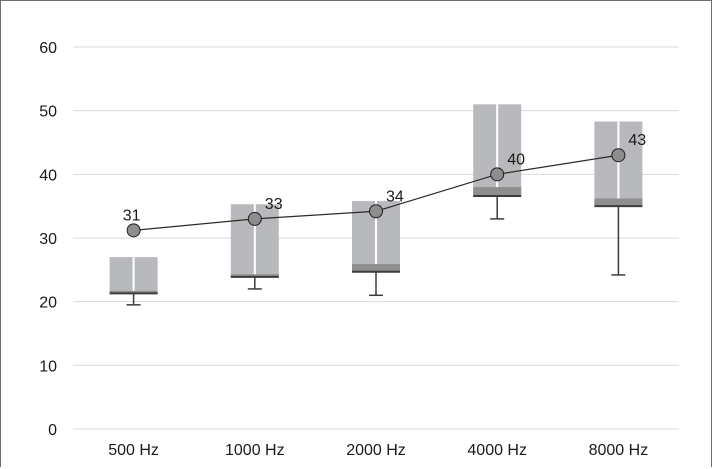 This screenshot has width=712, height=469. I want to click on data-label: 43, so click(637, 140).